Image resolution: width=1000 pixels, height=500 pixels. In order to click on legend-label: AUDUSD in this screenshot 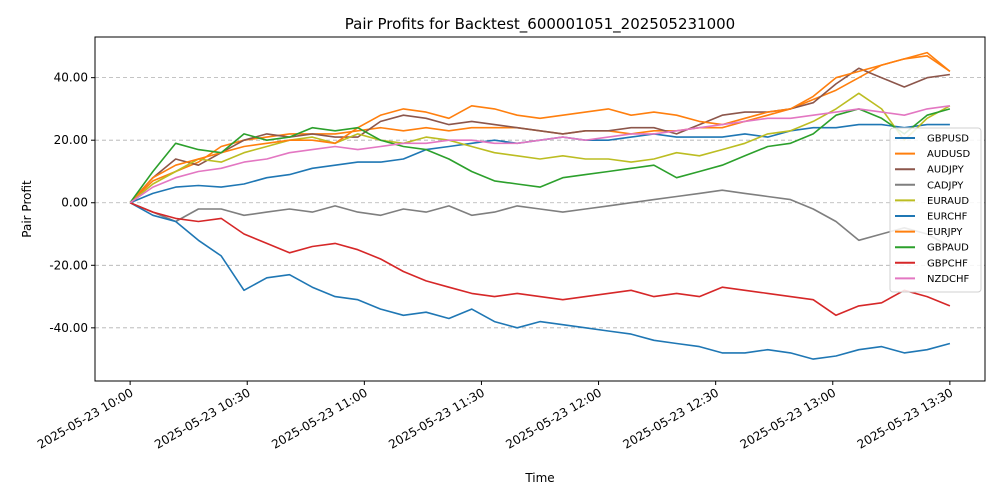, I will do `click(949, 154)`.